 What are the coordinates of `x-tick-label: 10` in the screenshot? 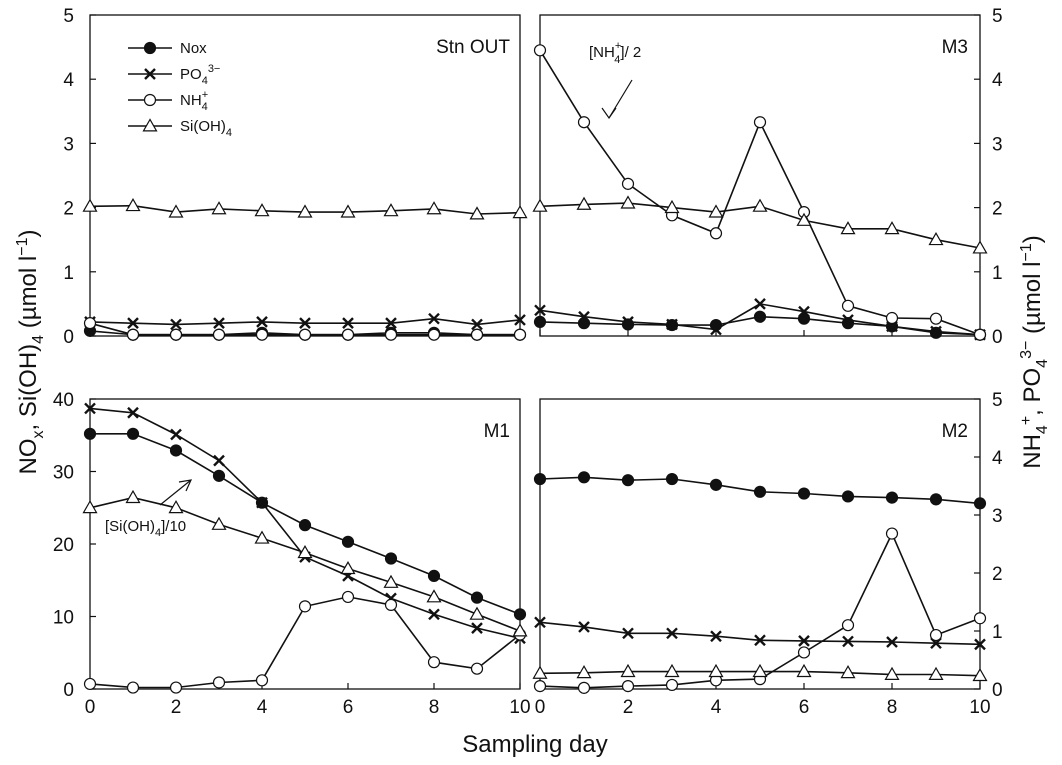 It's located at (519, 707).